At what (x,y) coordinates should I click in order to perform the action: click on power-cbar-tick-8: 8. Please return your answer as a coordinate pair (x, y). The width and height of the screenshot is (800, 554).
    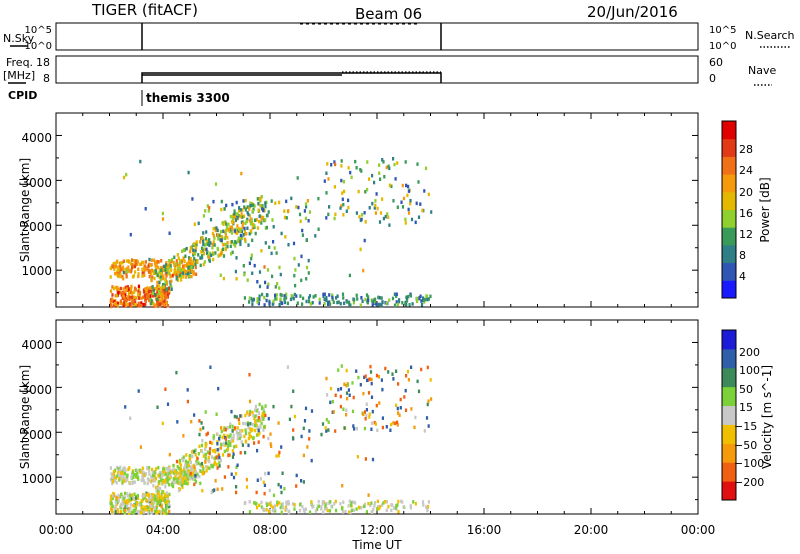
    Looking at the image, I should click on (742, 255).